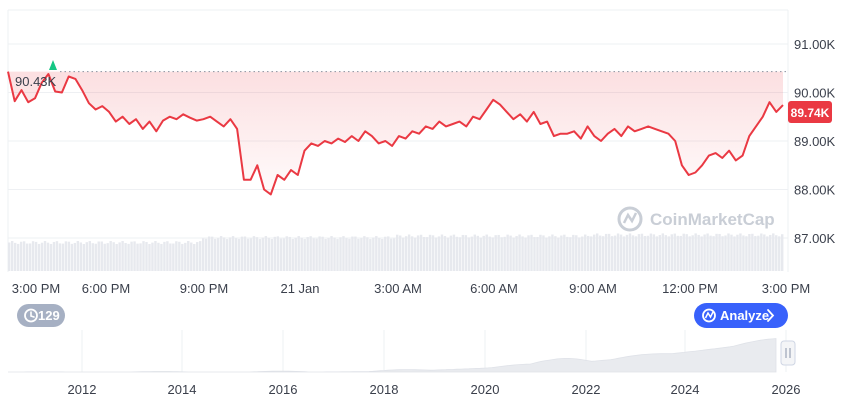 This screenshot has height=401, width=860. I want to click on coinmarketcap-logo-icon, so click(630, 219).